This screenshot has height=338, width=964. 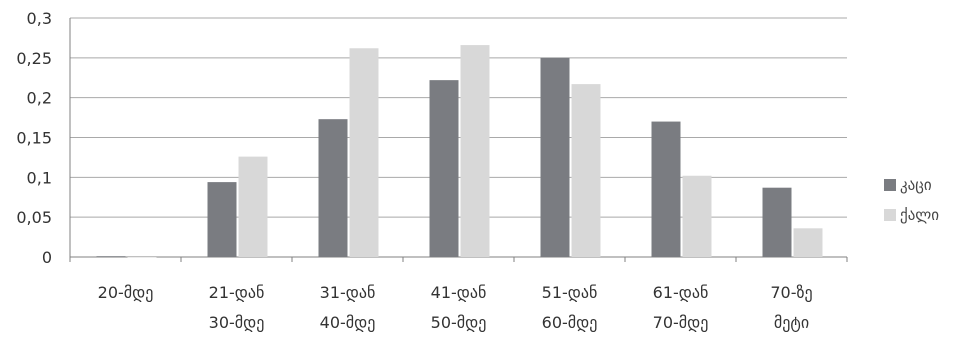 I want to click on x-tick-label: 70-ზე, so click(x=791, y=292).